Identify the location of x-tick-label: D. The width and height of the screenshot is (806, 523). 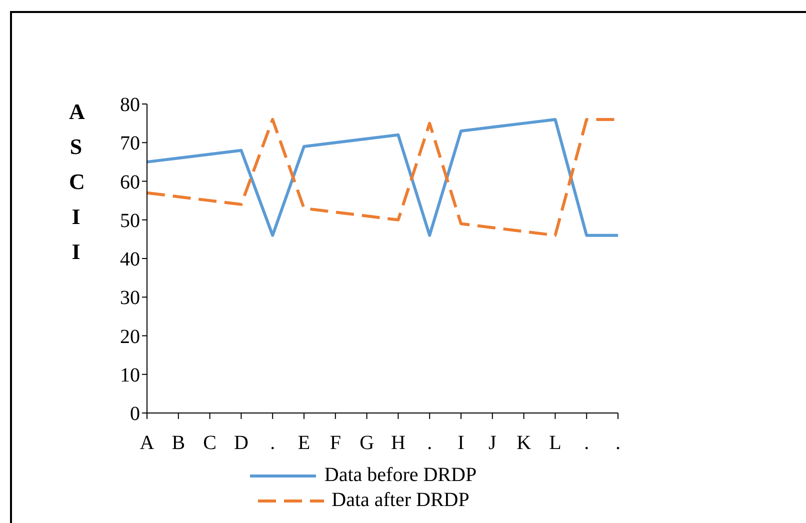
(241, 443).